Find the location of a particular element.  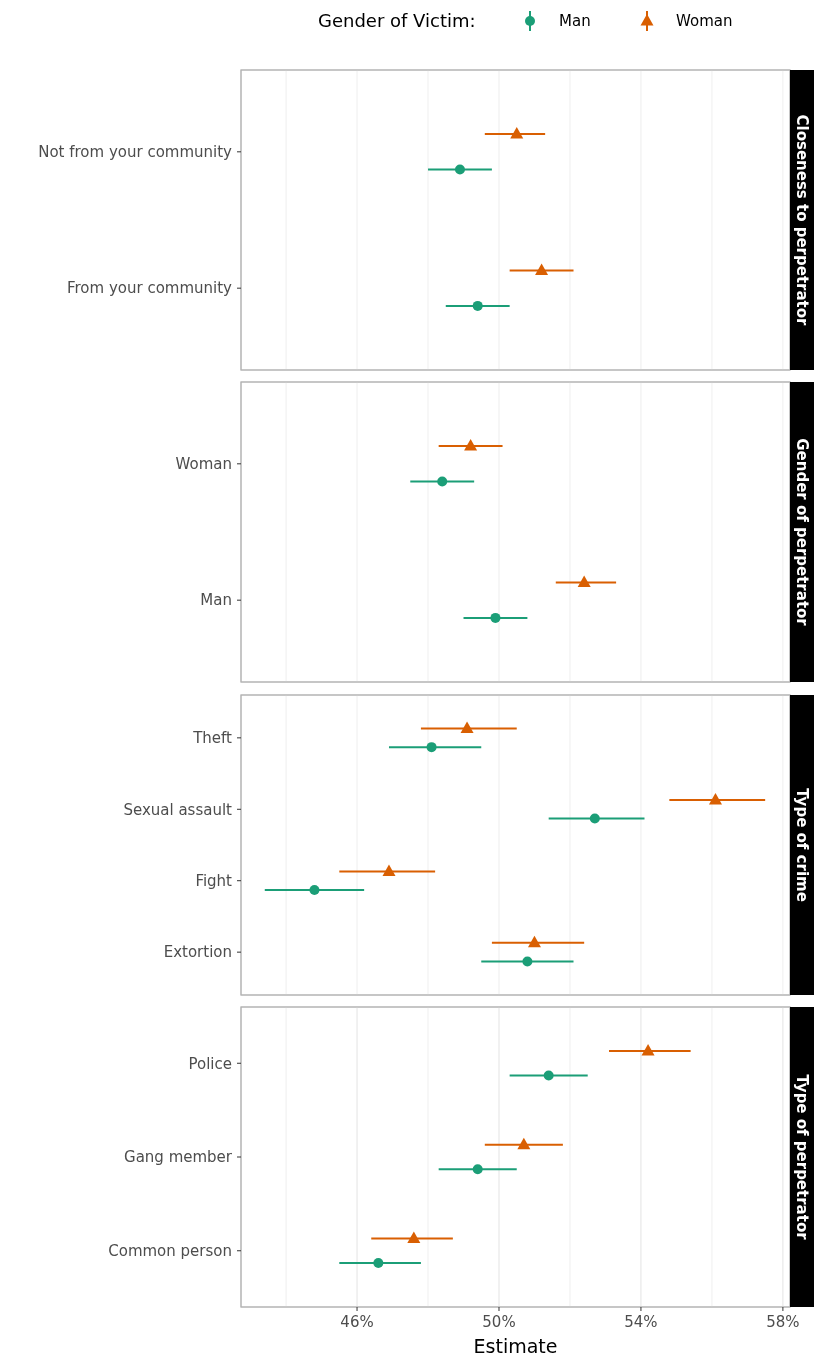

y-tick-label: Theft is located at coordinates (212, 738).